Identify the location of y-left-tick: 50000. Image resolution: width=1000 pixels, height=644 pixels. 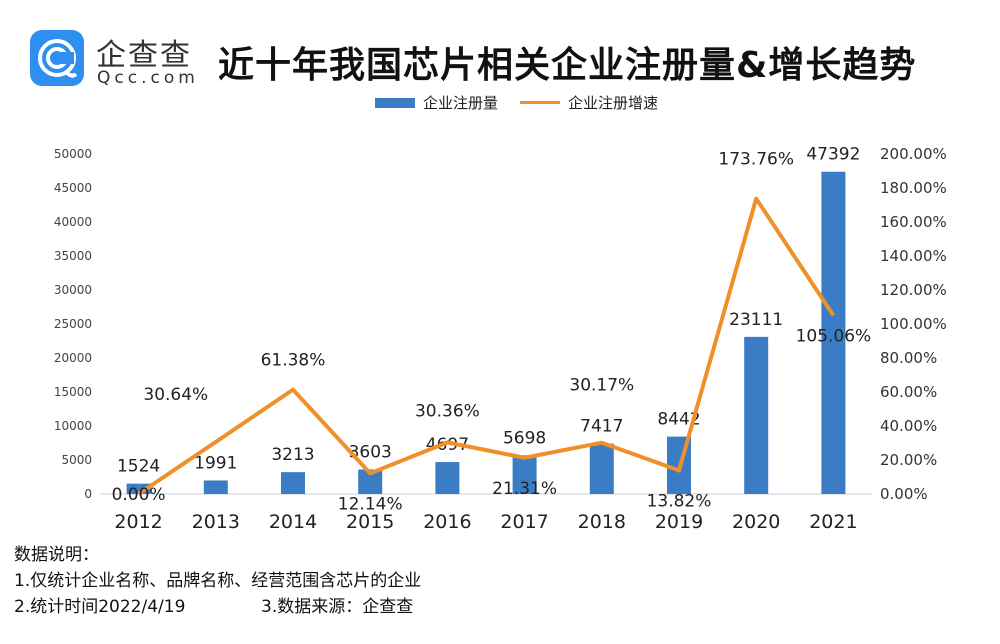
(73, 154).